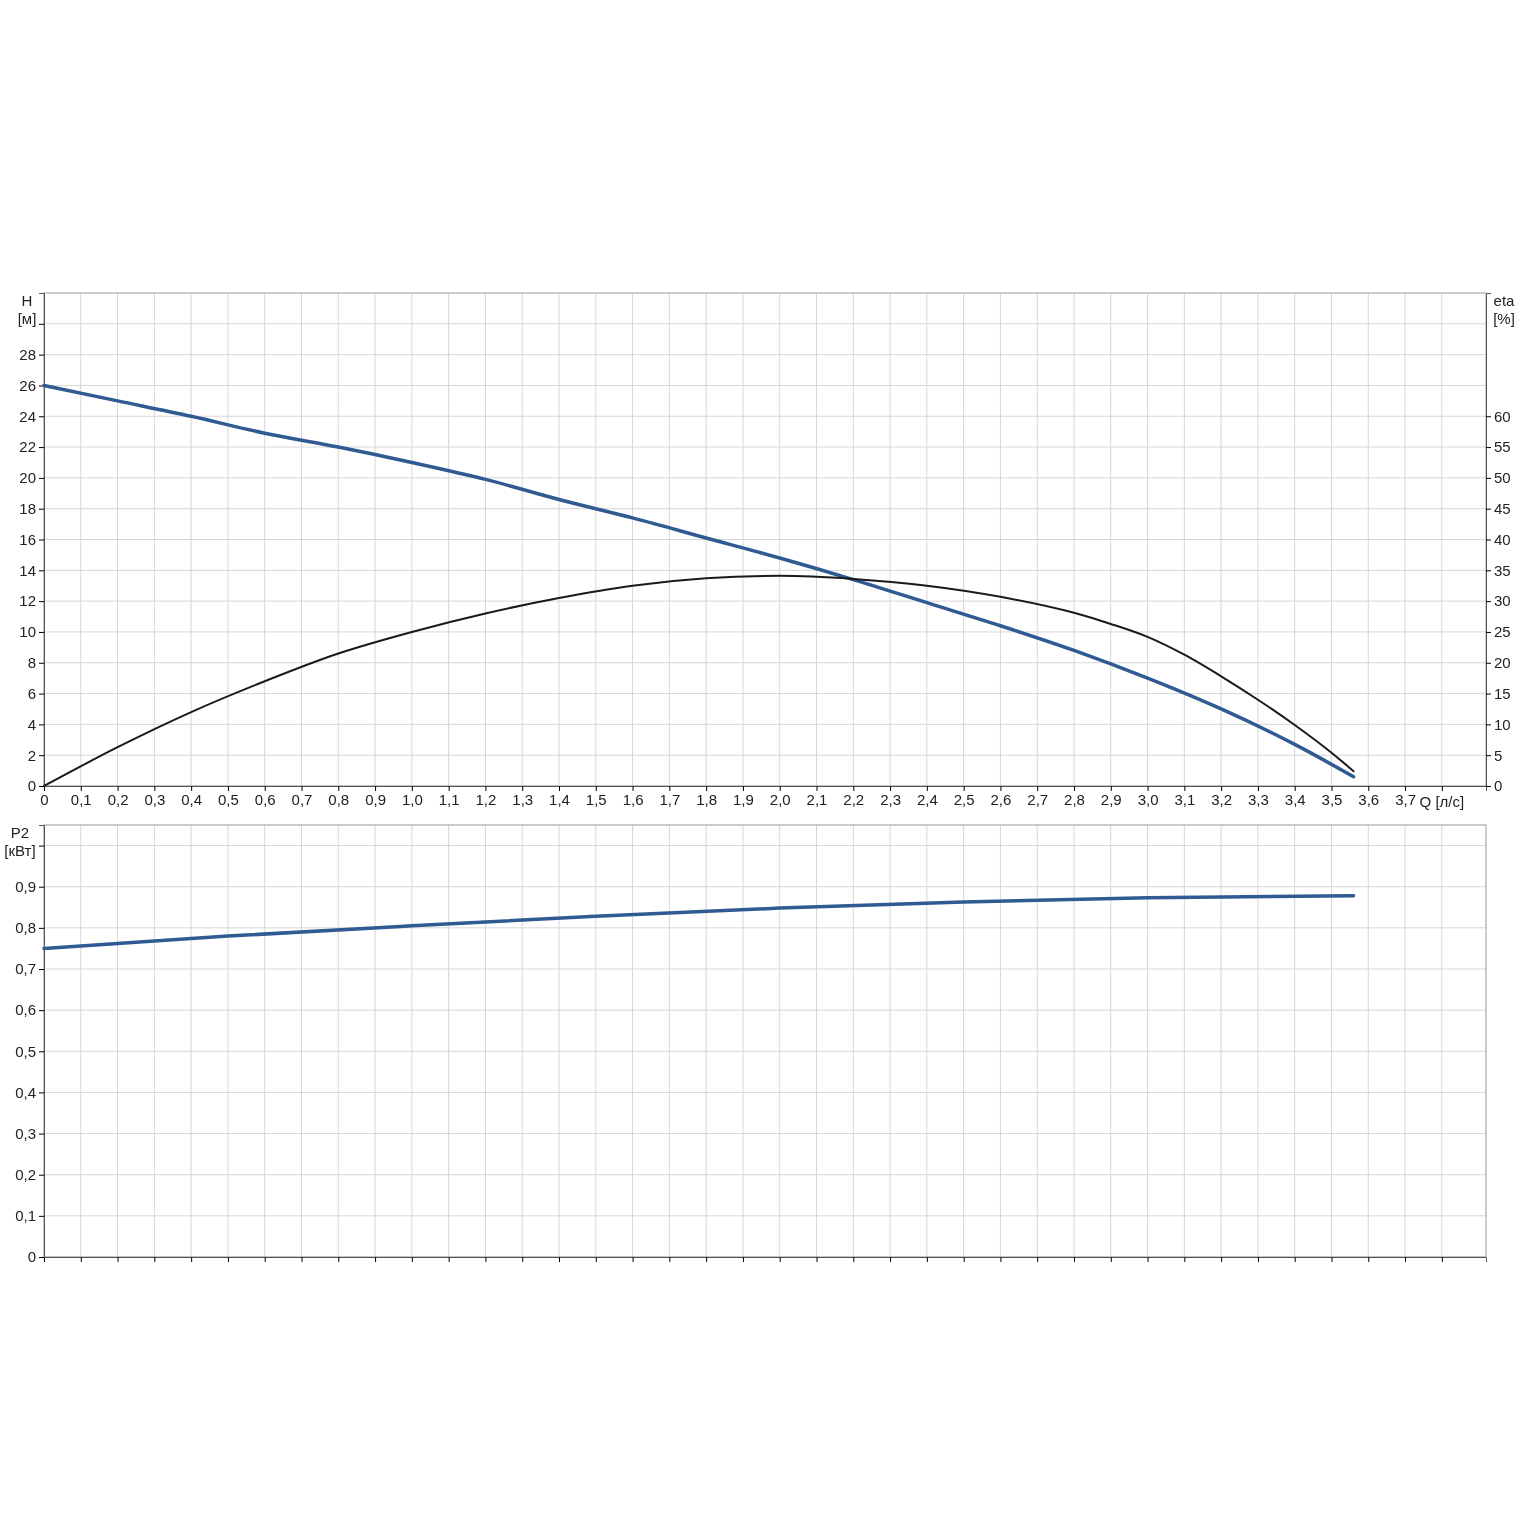 Image resolution: width=1516 pixels, height=1516 pixels. I want to click on x-tick-label: 3,0, so click(1148, 799).